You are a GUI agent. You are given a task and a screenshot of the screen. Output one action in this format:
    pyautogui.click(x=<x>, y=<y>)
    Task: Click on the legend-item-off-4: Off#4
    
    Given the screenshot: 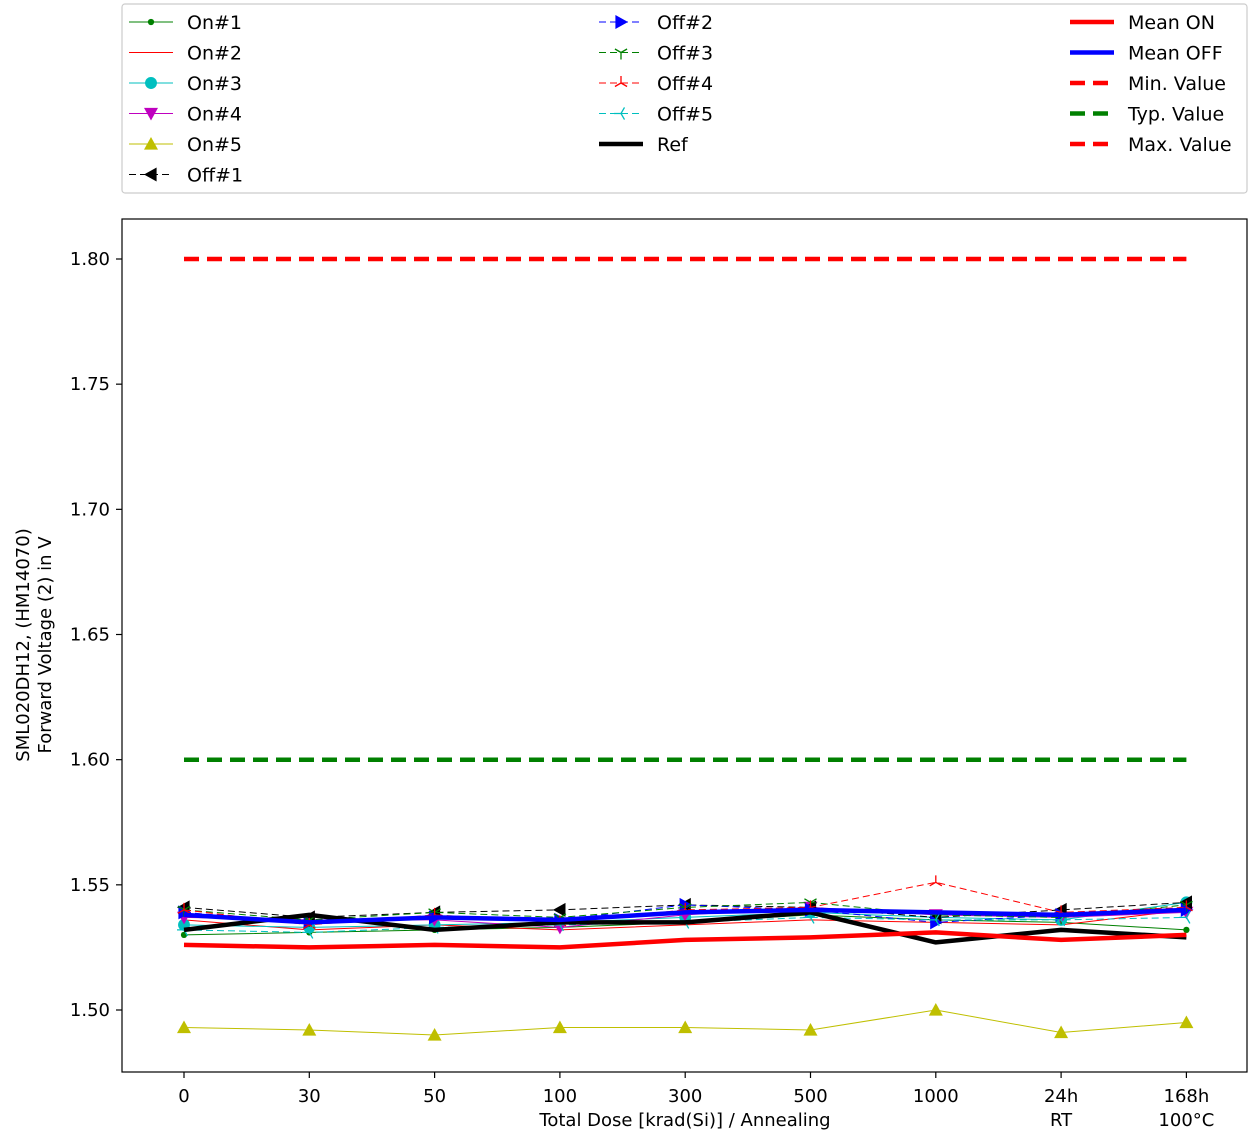 What is the action you would take?
    pyautogui.click(x=656, y=84)
    